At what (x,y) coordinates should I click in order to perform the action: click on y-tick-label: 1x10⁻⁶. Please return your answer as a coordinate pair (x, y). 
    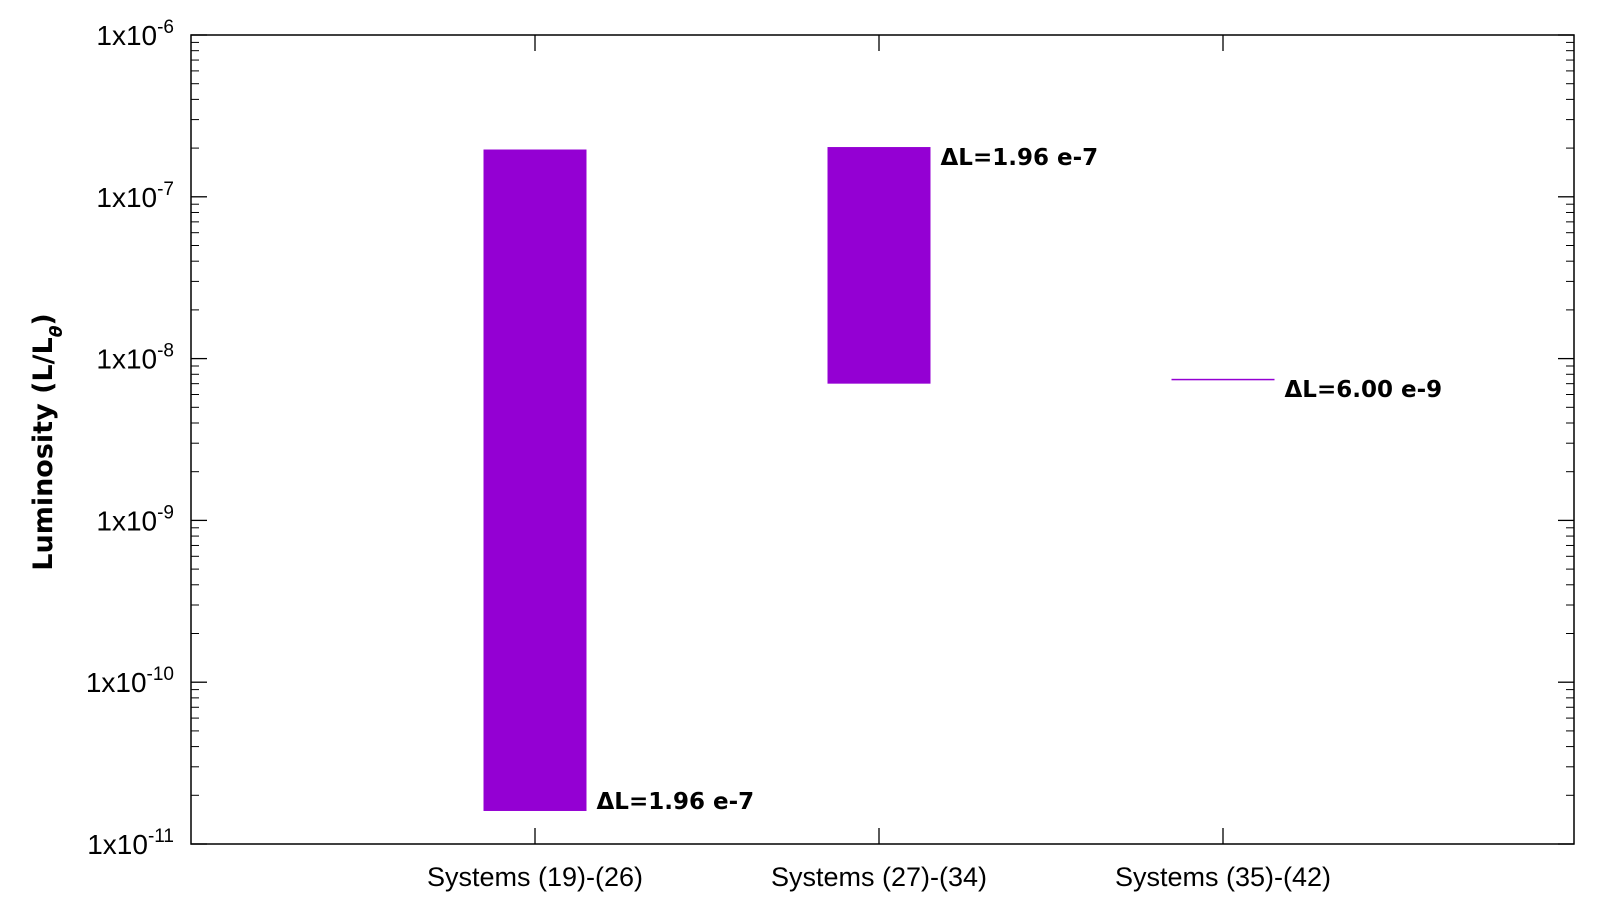
    Looking at the image, I should click on (135, 34).